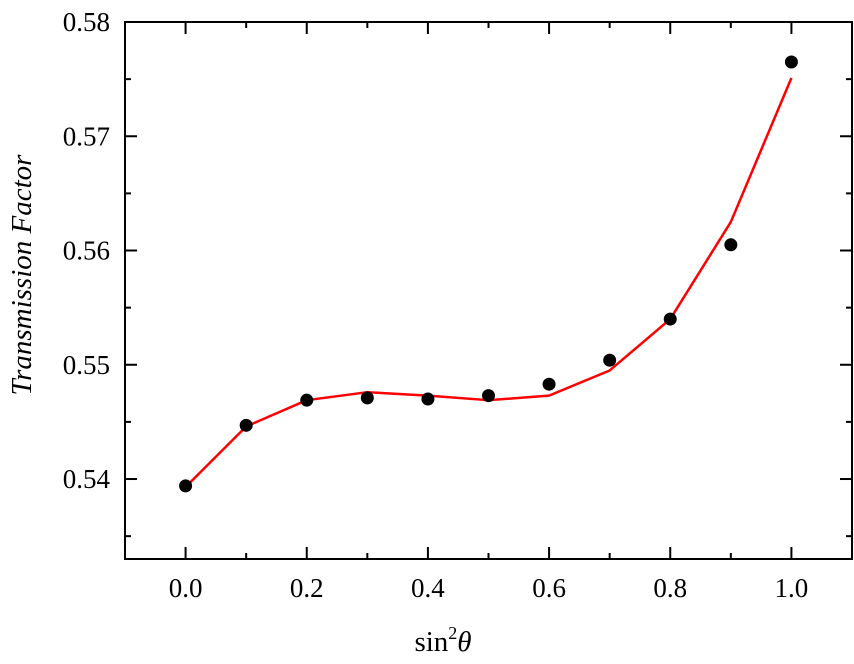  What do you see at coordinates (549, 588) in the screenshot?
I see `x-tick-label: 0.6` at bounding box center [549, 588].